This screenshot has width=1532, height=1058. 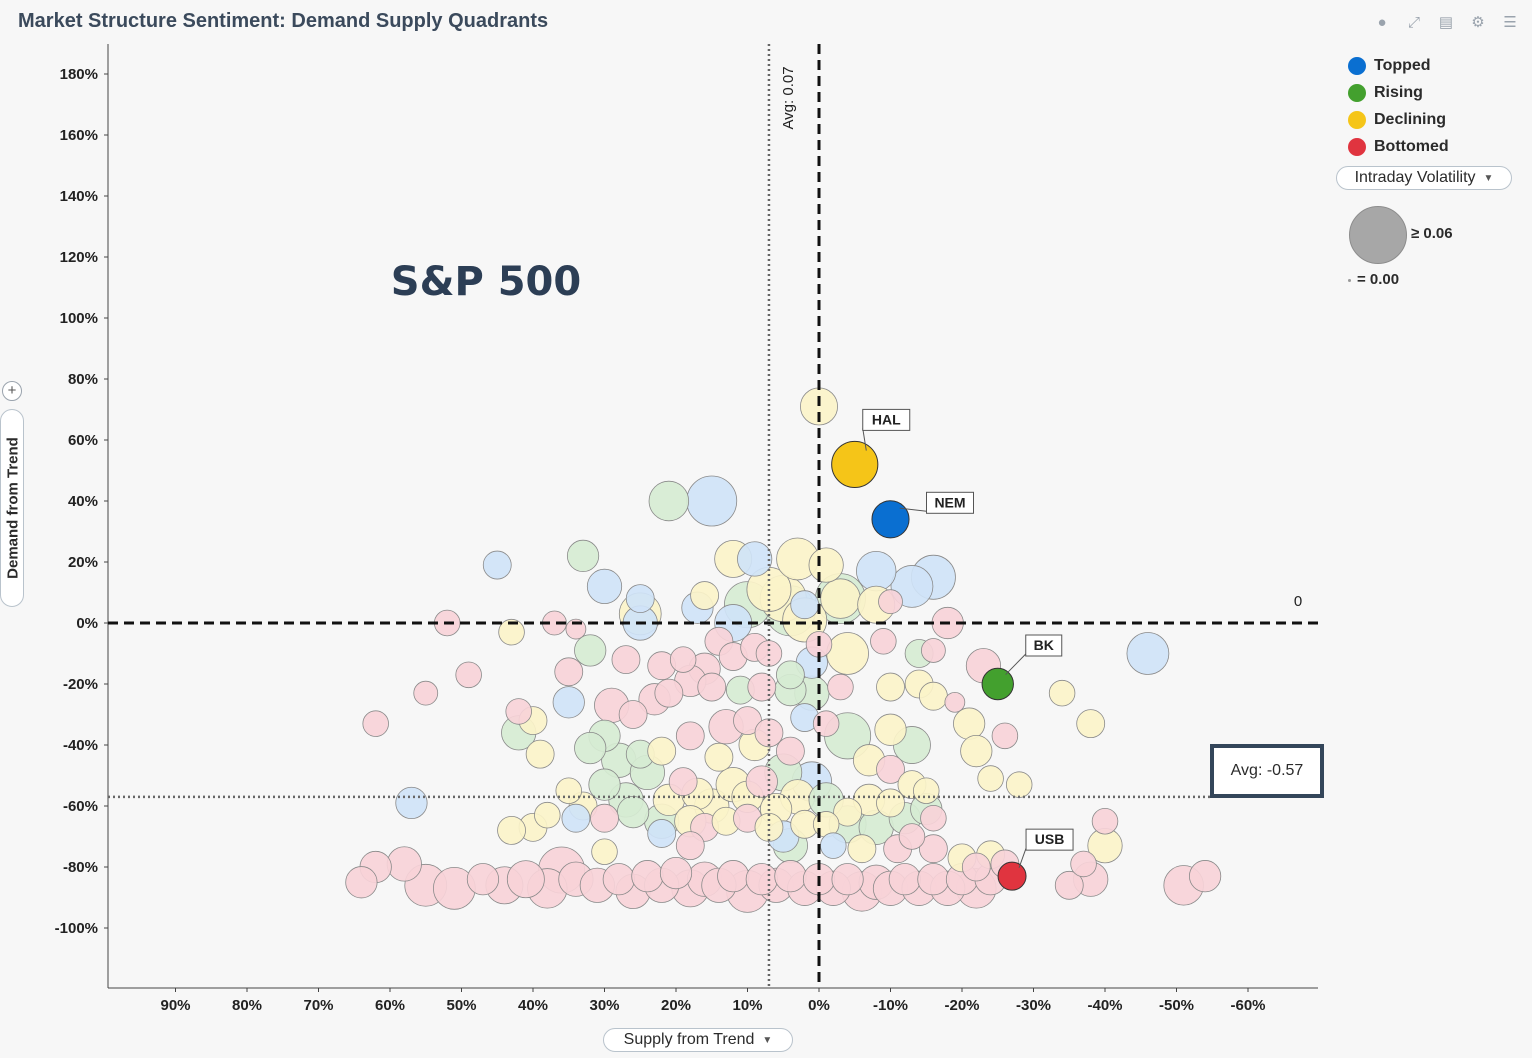 What do you see at coordinates (1378, 235) in the screenshot?
I see `size-max-swatch` at bounding box center [1378, 235].